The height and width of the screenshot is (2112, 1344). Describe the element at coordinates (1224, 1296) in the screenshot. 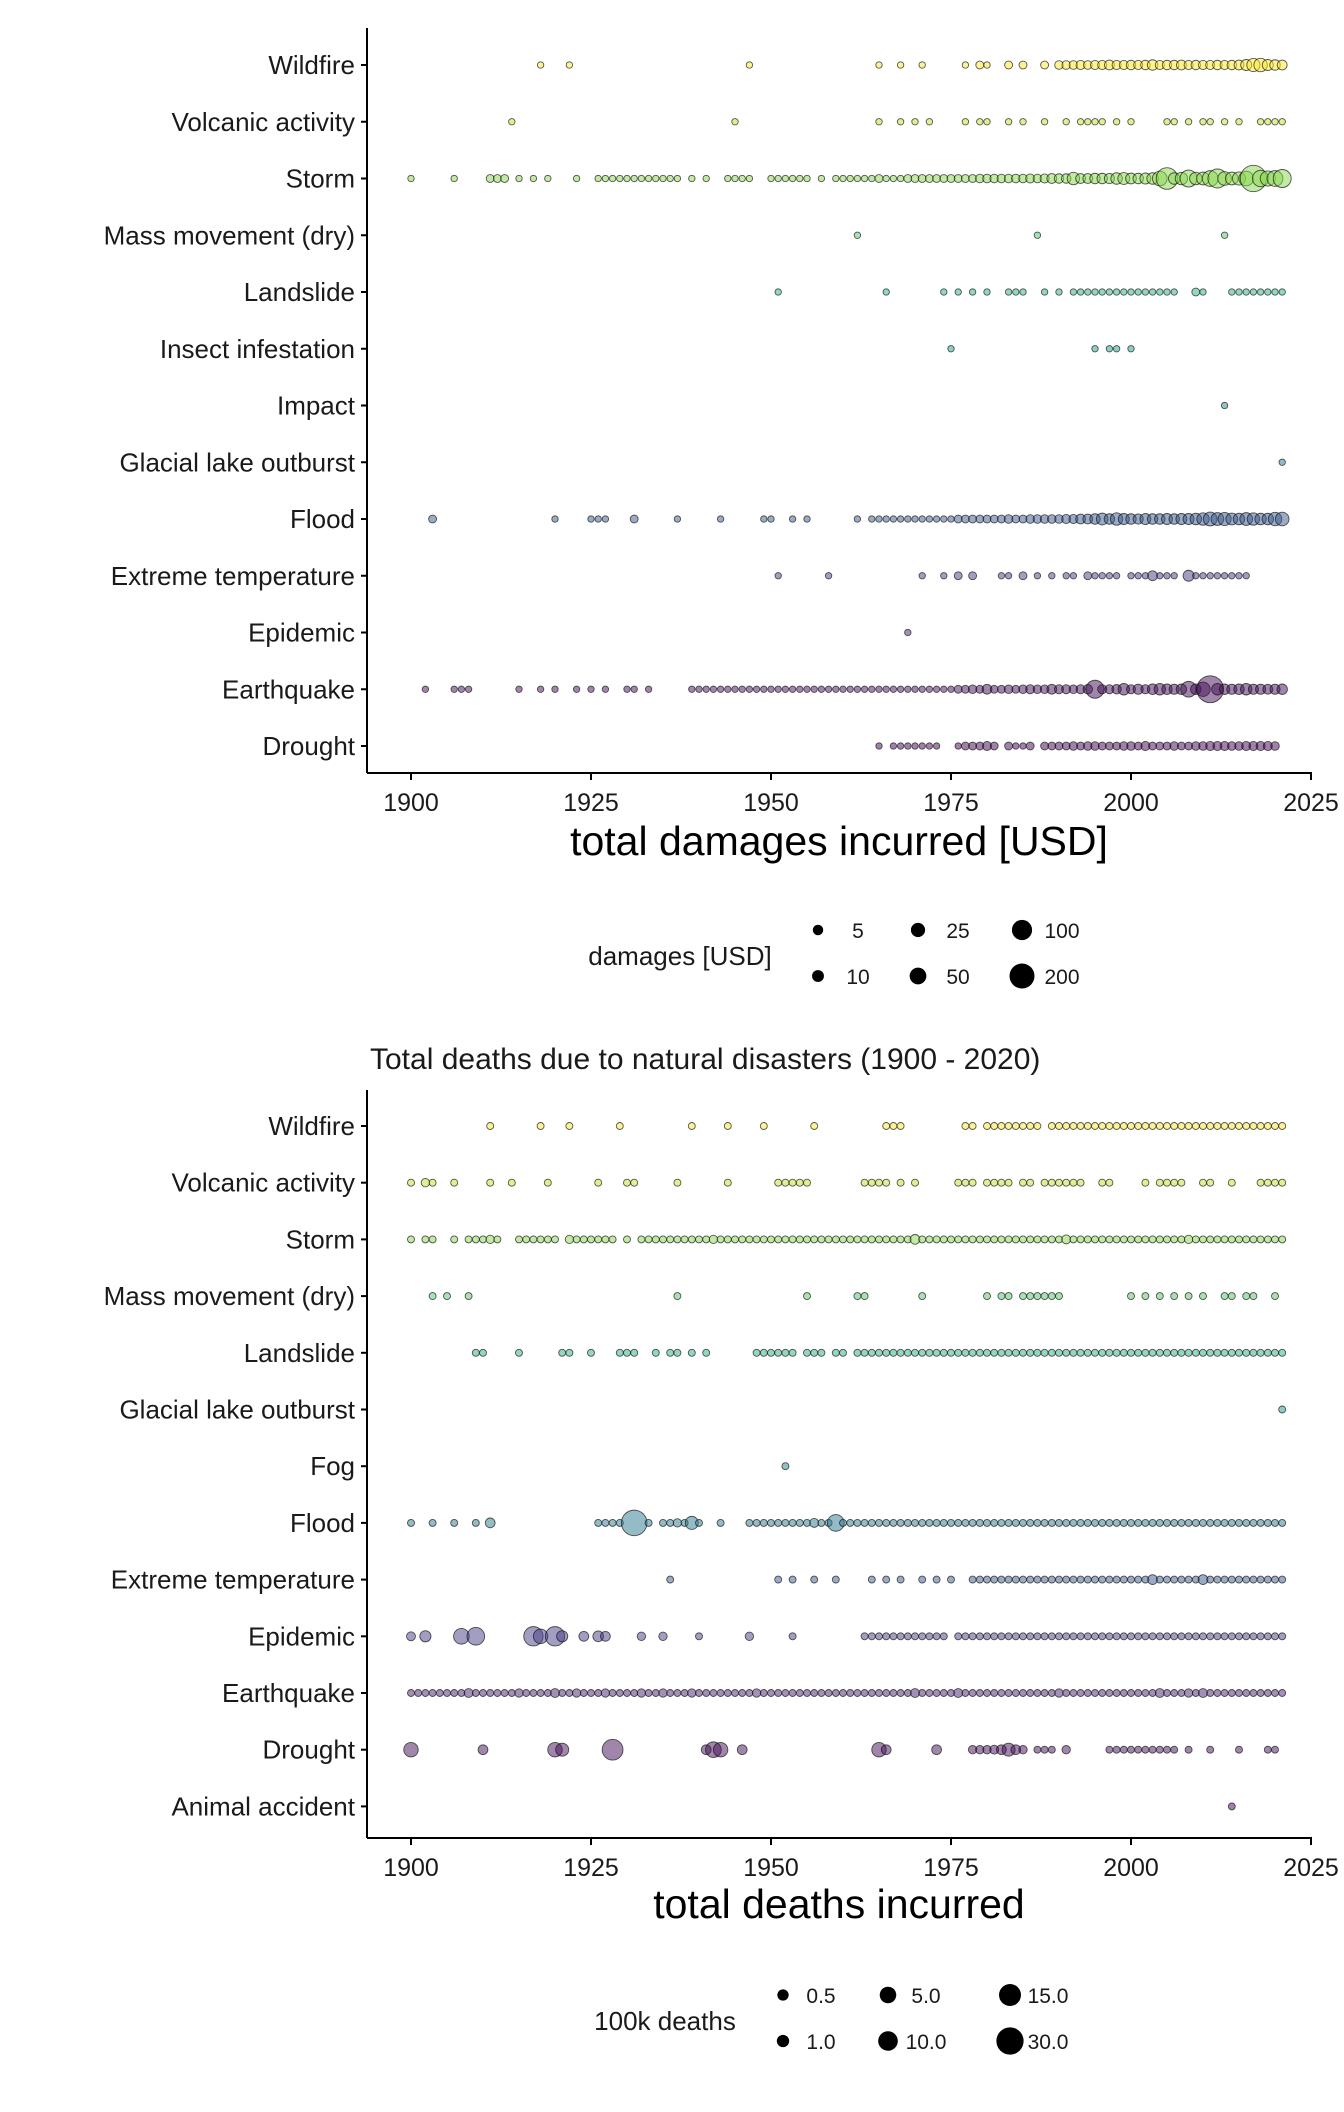

I see `deaths-point-mass-movement-dry-2013` at that location.